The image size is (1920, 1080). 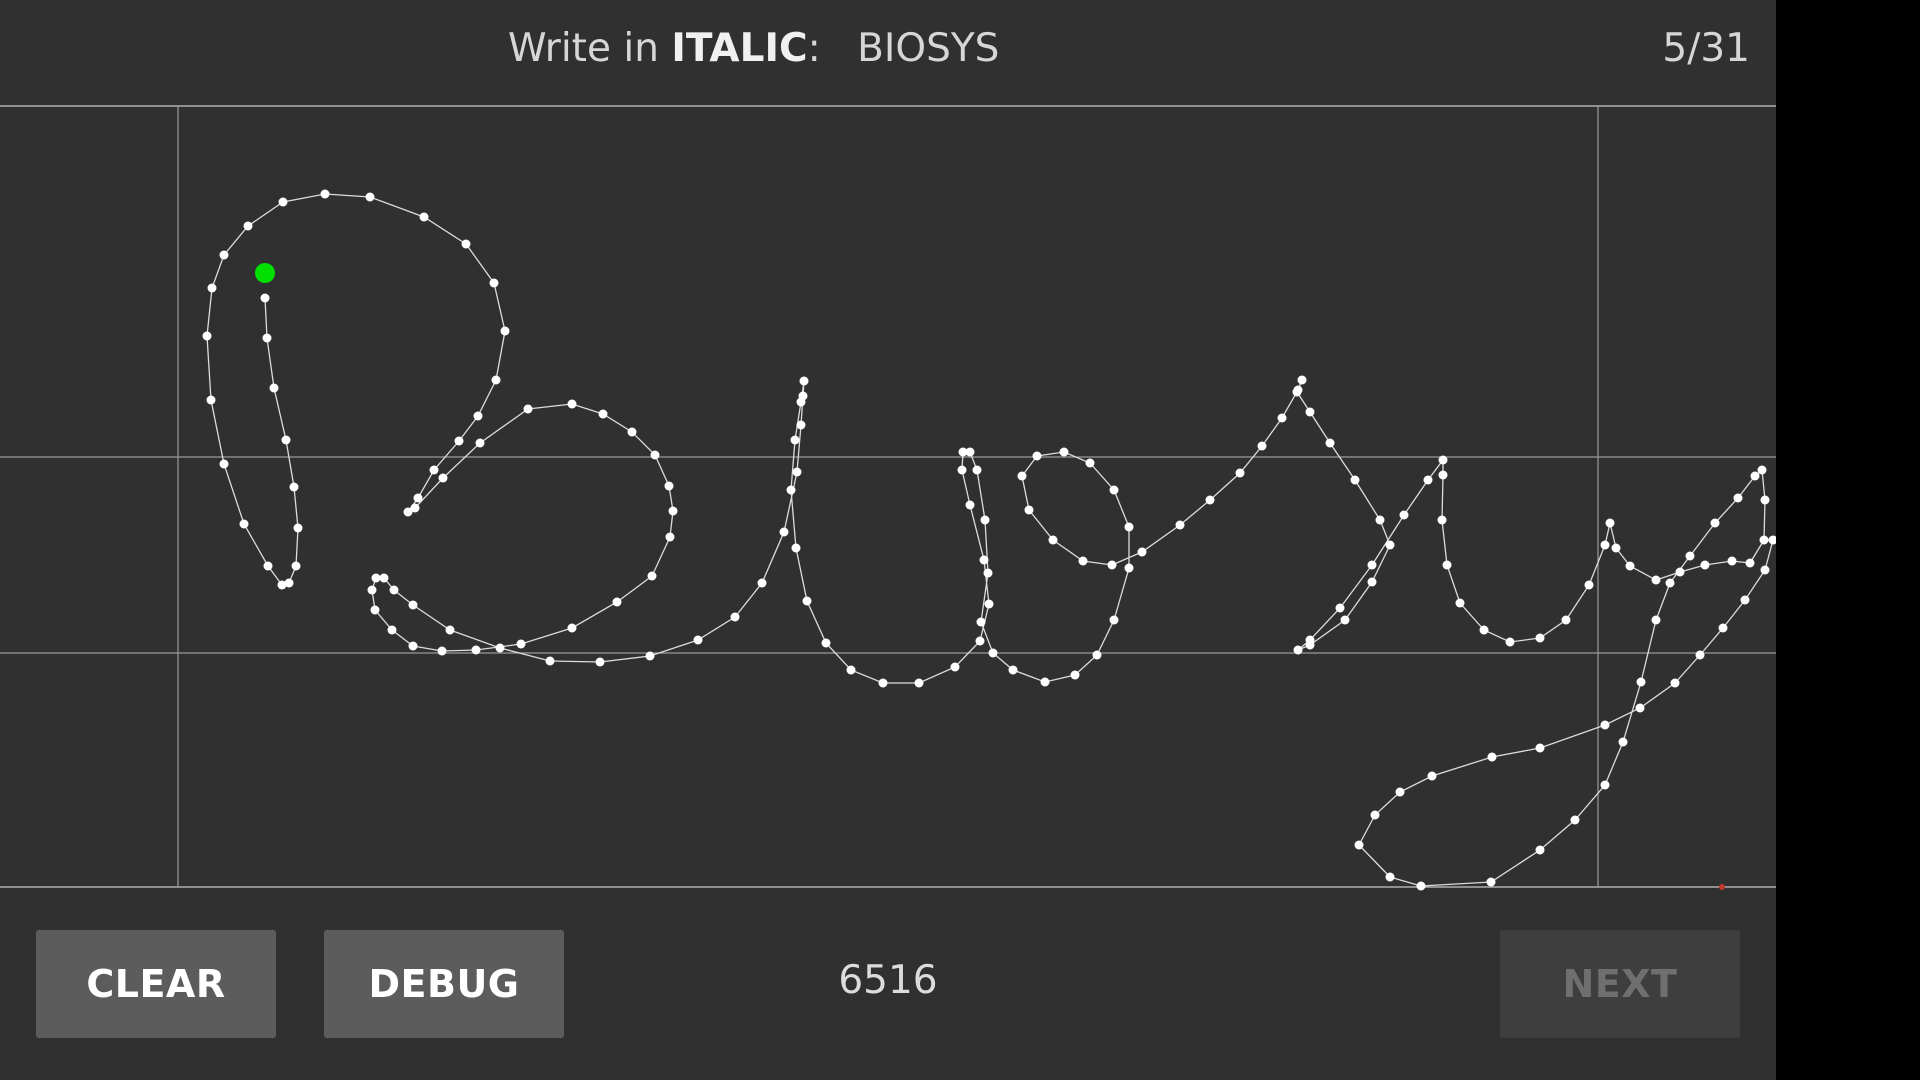 I want to click on point-count: 6516, so click(x=888, y=980).